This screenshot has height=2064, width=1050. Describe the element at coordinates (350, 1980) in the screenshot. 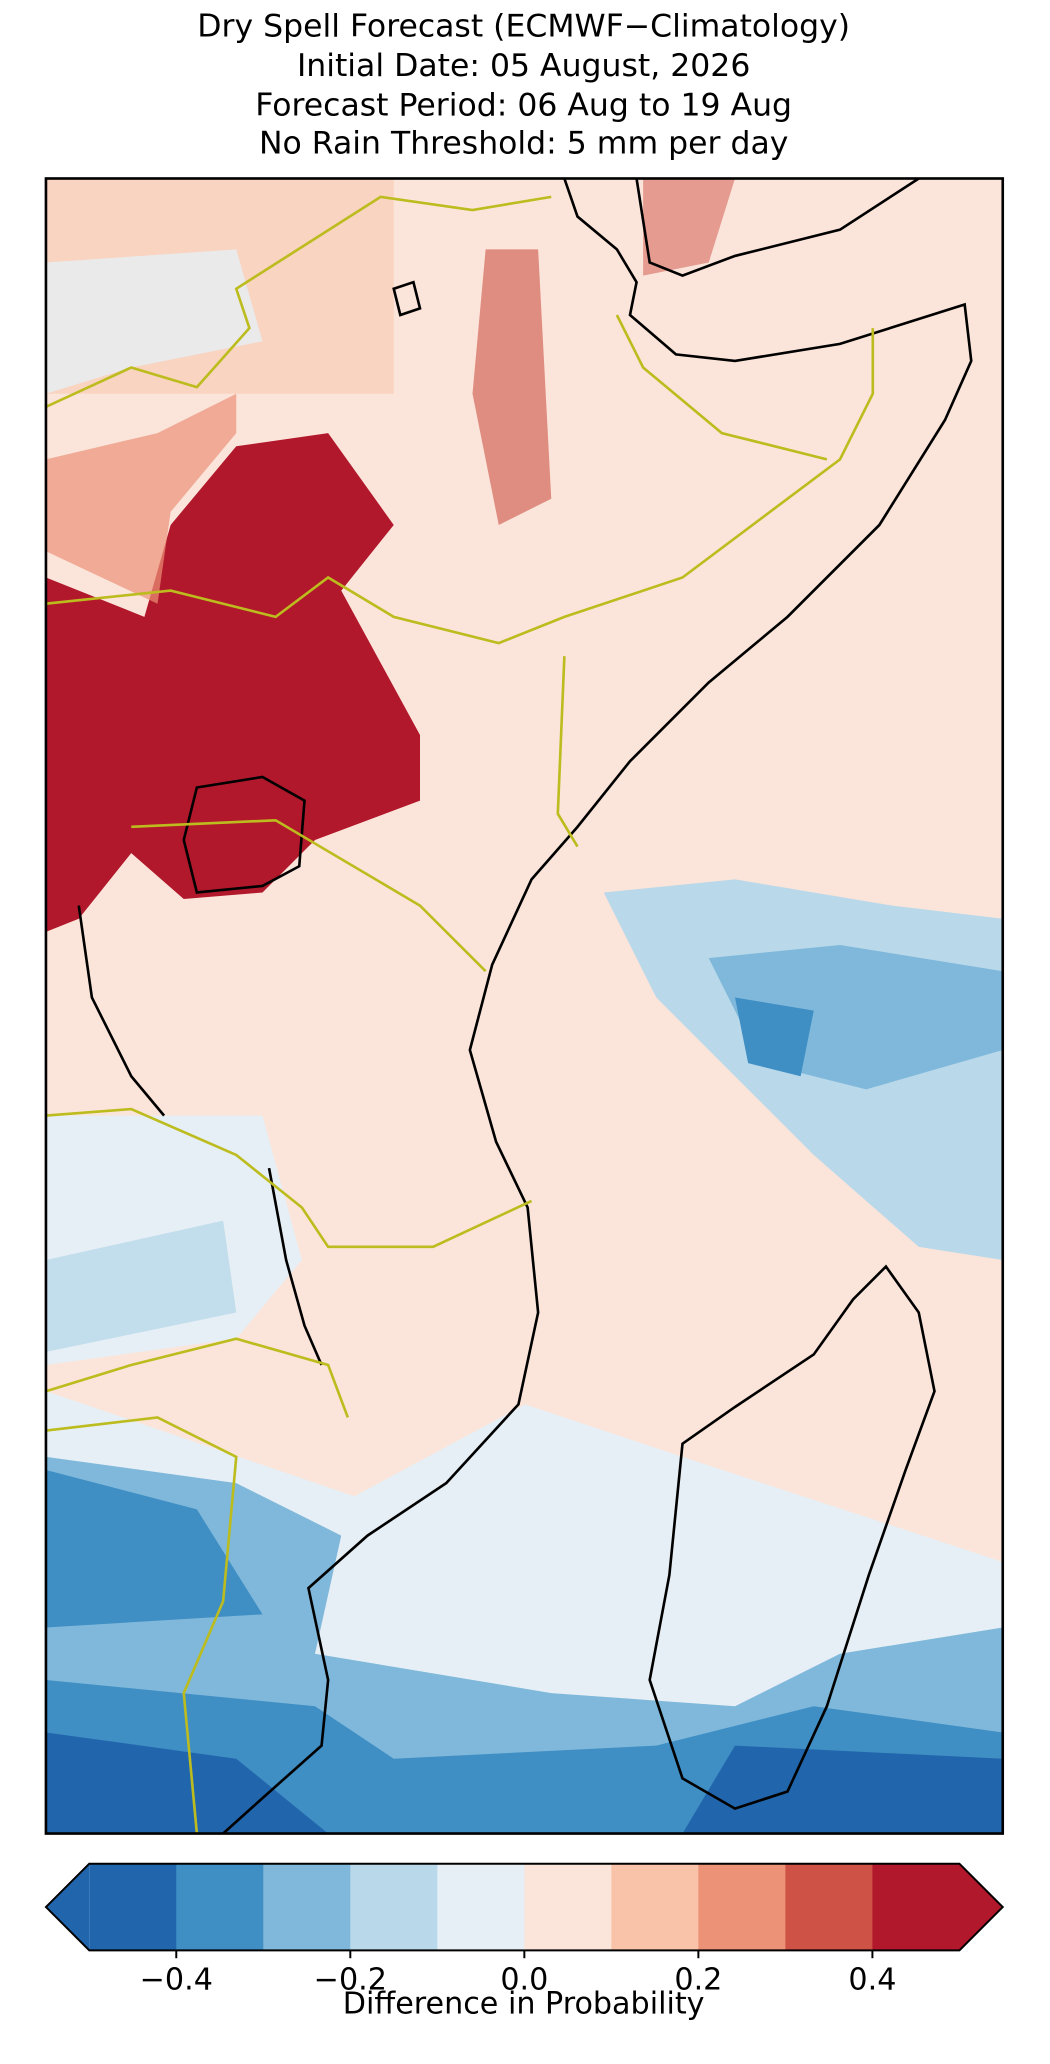

I see `colorbar-tick-label: −0.2` at that location.